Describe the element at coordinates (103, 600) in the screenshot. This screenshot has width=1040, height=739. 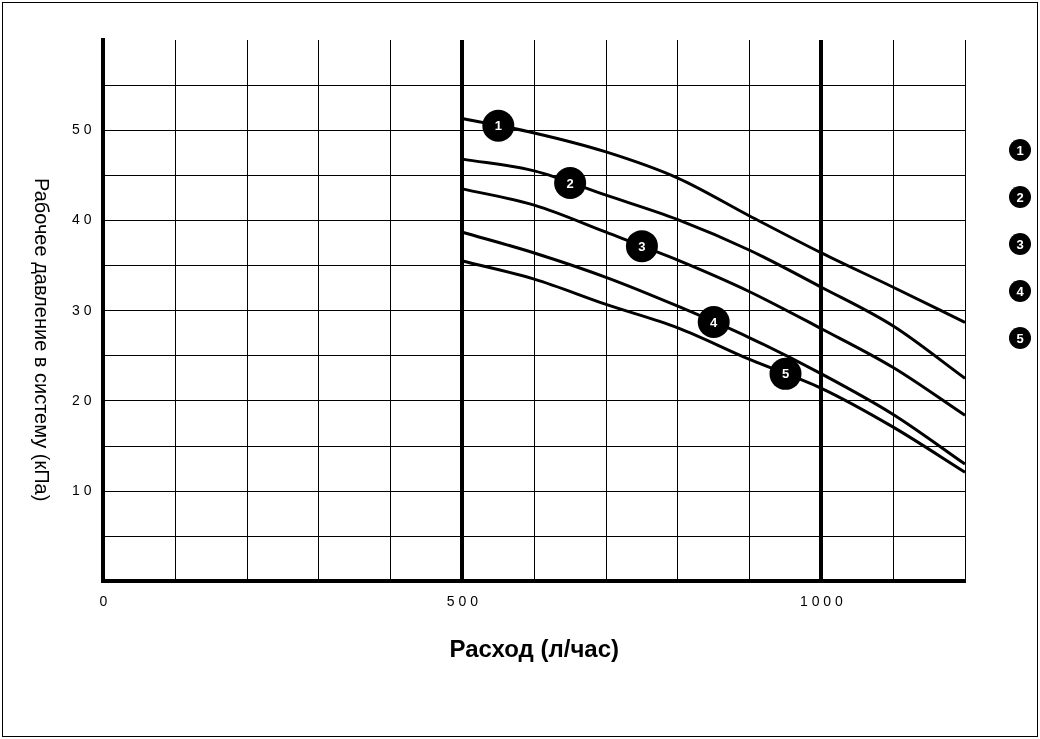
I see `x-tick-label: 0` at that location.